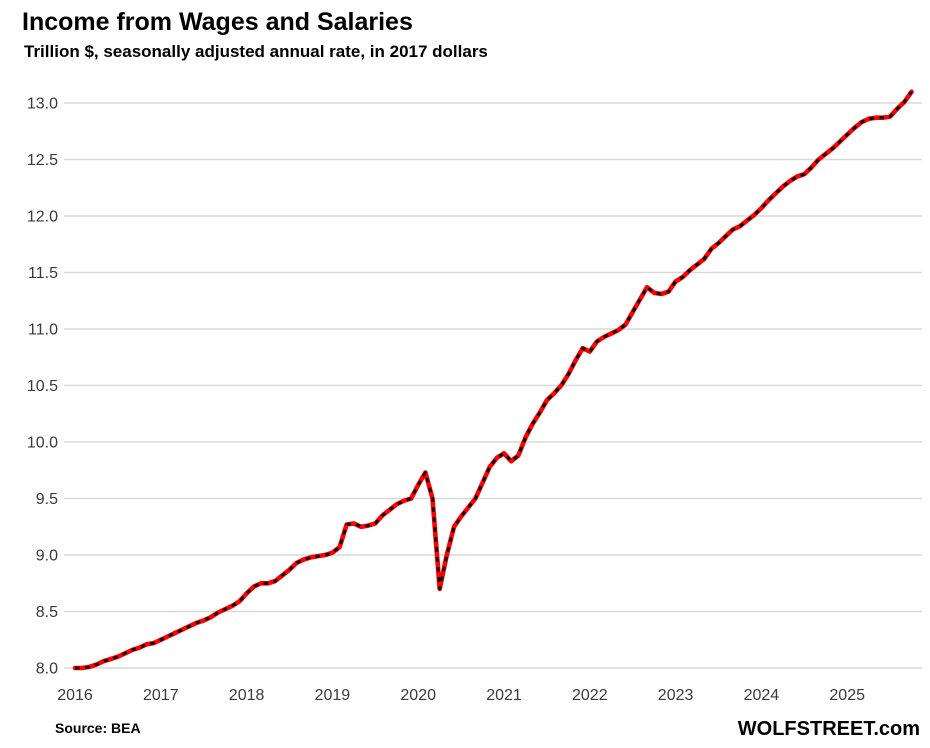 The width and height of the screenshot is (930, 748). What do you see at coordinates (47, 669) in the screenshot?
I see `y-tick-label: 8.0` at bounding box center [47, 669].